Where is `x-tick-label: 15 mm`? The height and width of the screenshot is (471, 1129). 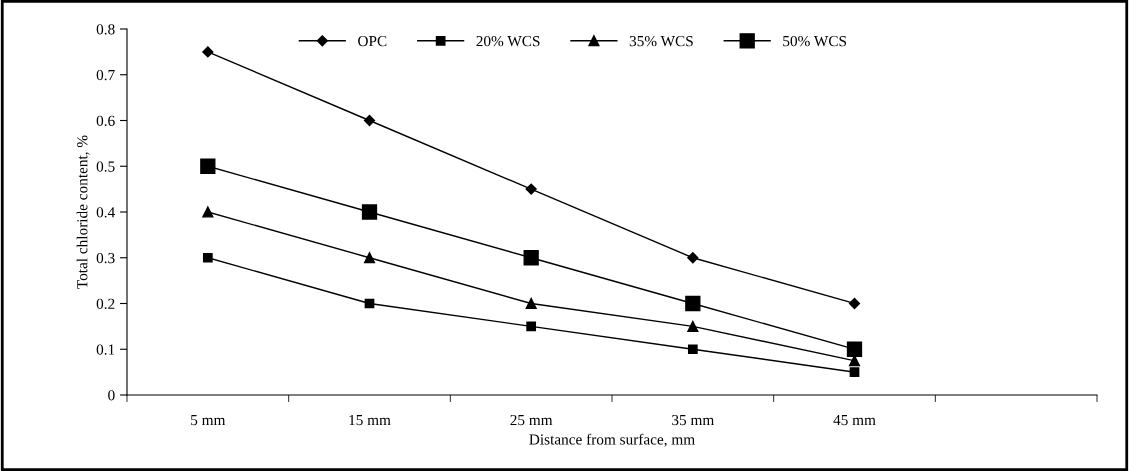
x-tick-label: 15 mm is located at coordinates (370, 420).